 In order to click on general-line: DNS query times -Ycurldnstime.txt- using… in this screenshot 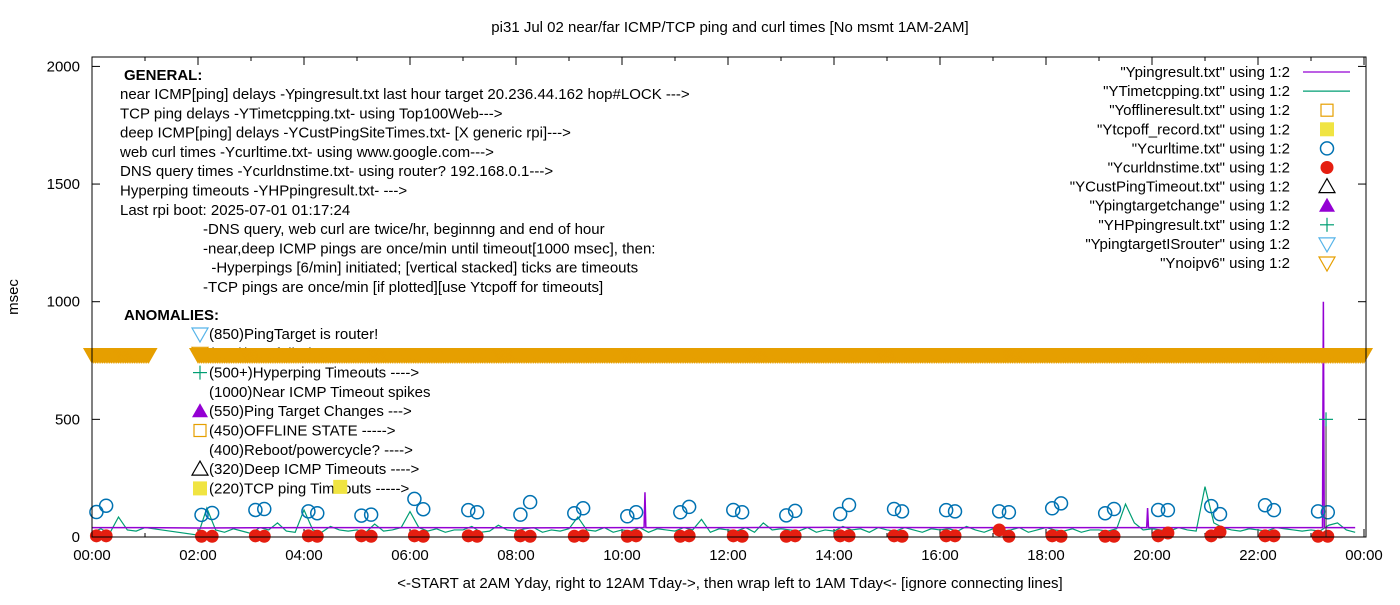, I will do `click(336, 171)`.